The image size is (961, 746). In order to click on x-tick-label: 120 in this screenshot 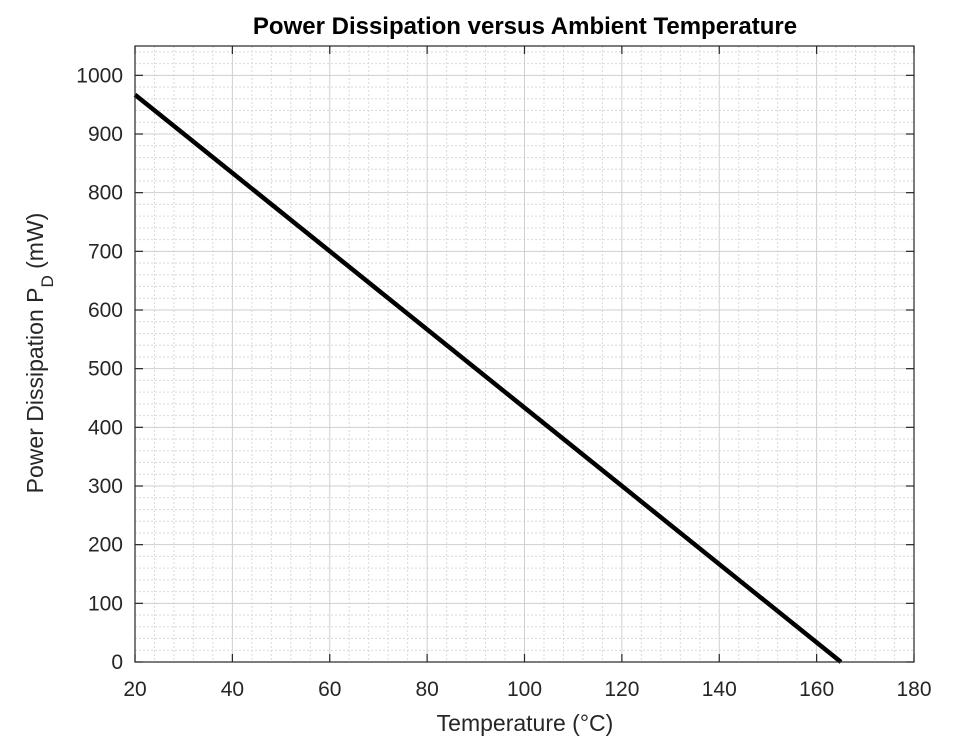, I will do `click(621, 689)`.